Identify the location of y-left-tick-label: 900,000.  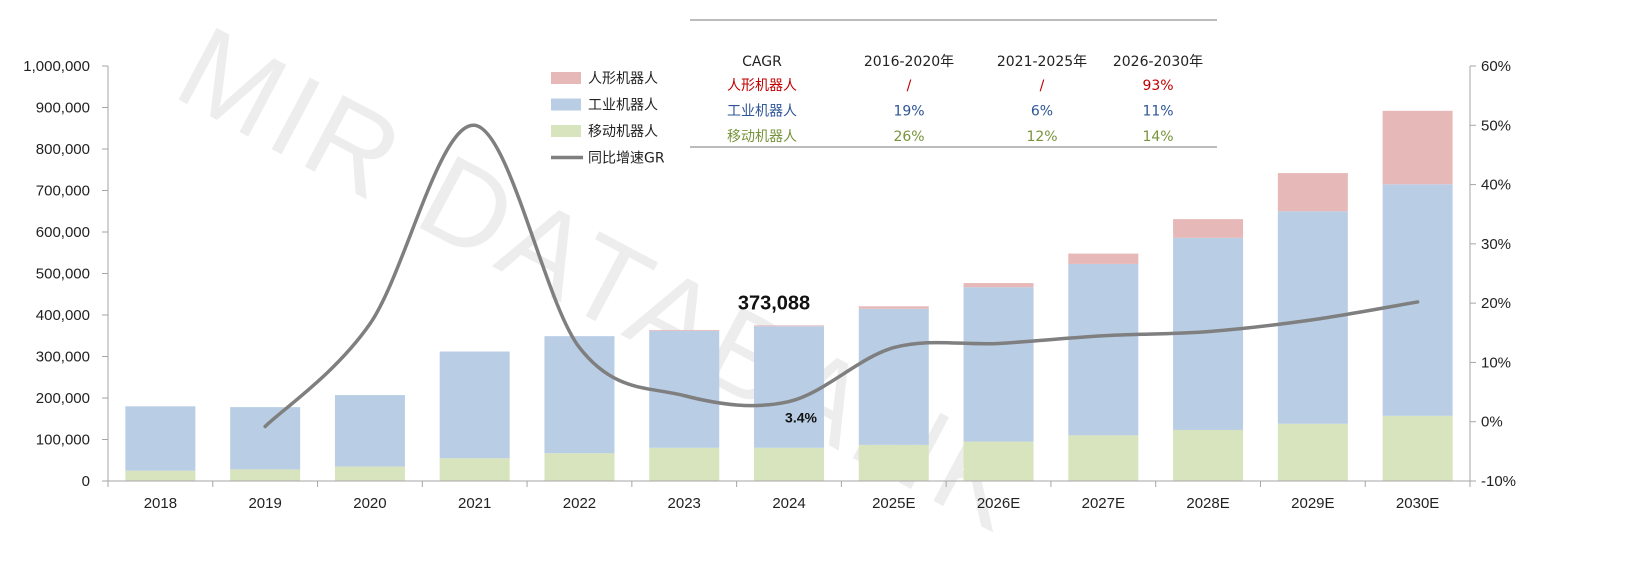
(63, 108).